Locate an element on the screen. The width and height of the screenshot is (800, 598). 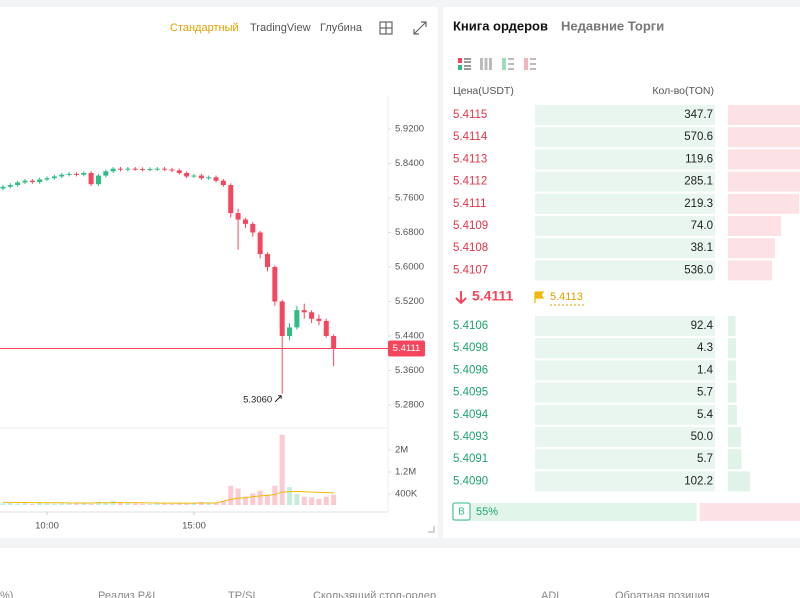
bottom-tab: %) is located at coordinates (6, 594).